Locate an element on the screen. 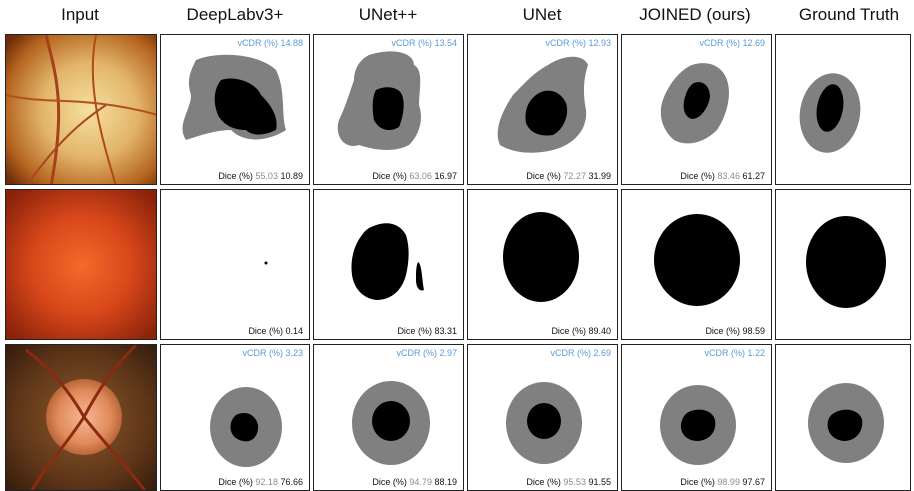  vcdr-label: vCDR (%) 14.88 is located at coordinates (270, 43).